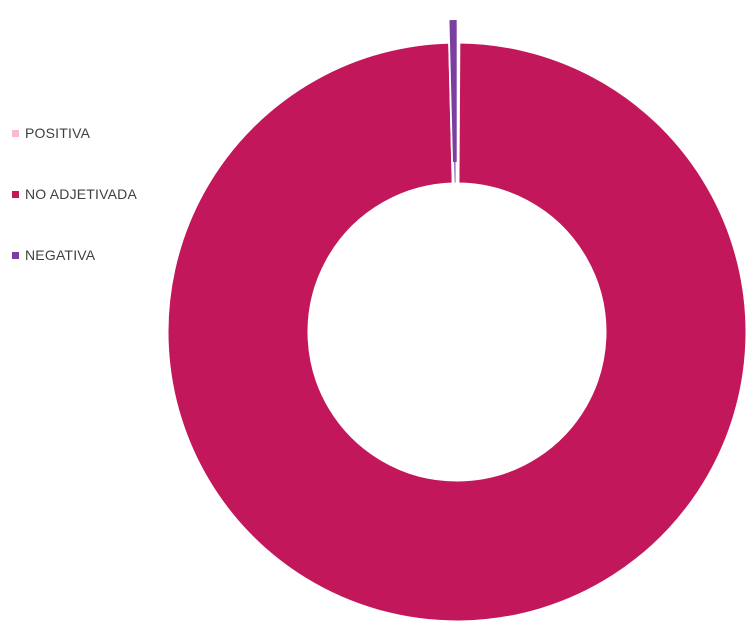 The image size is (747, 627). Describe the element at coordinates (81, 194) in the screenshot. I see `legend-label-no-adjetivada: NO ADJETIVADA` at that location.